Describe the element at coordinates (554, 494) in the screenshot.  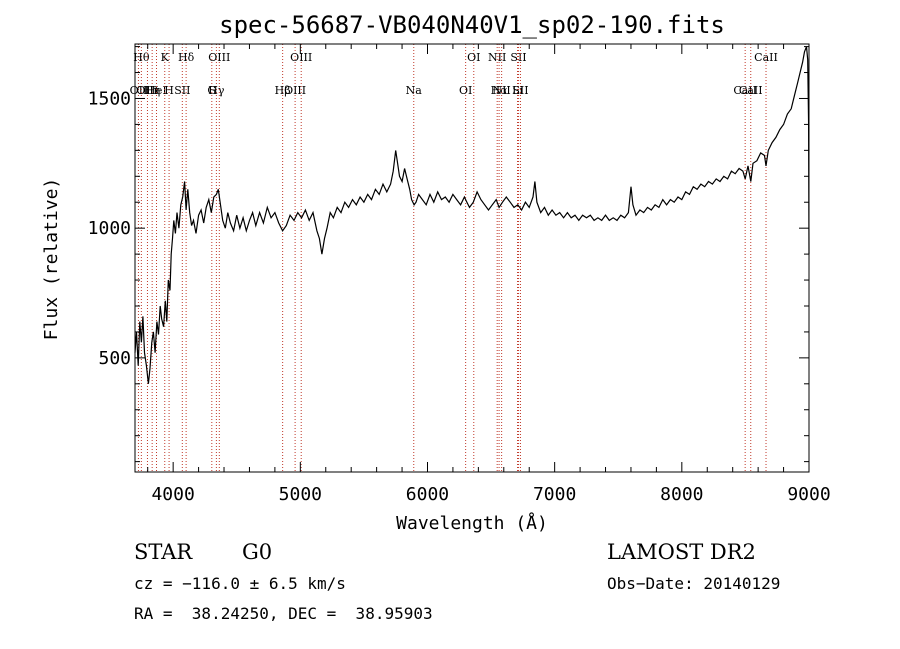
I see `x-tick-label: 7000` at that location.